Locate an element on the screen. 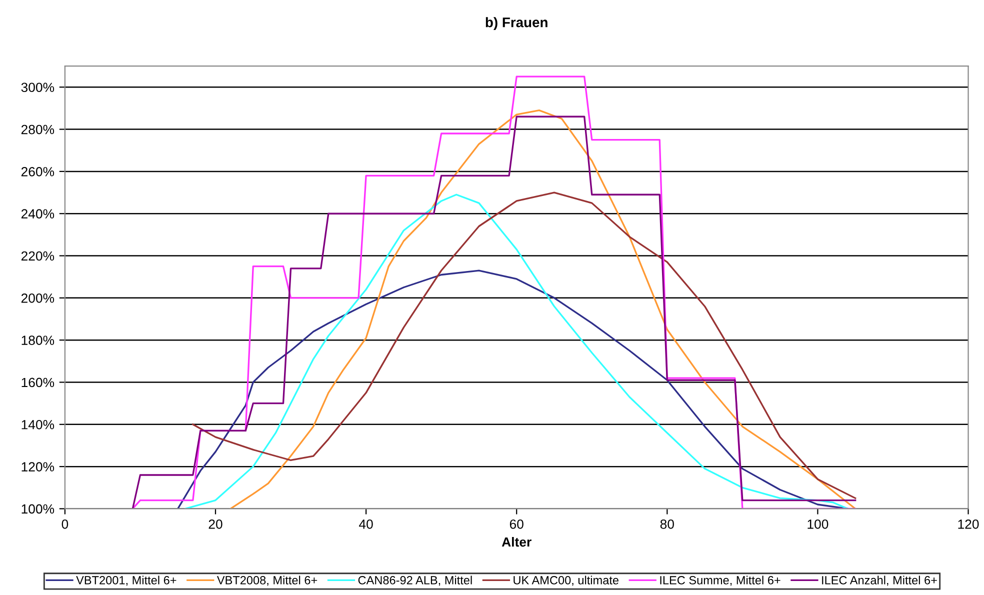 Image resolution: width=984 pixels, height=595 pixels. x-tick-label: 120 is located at coordinates (968, 524).